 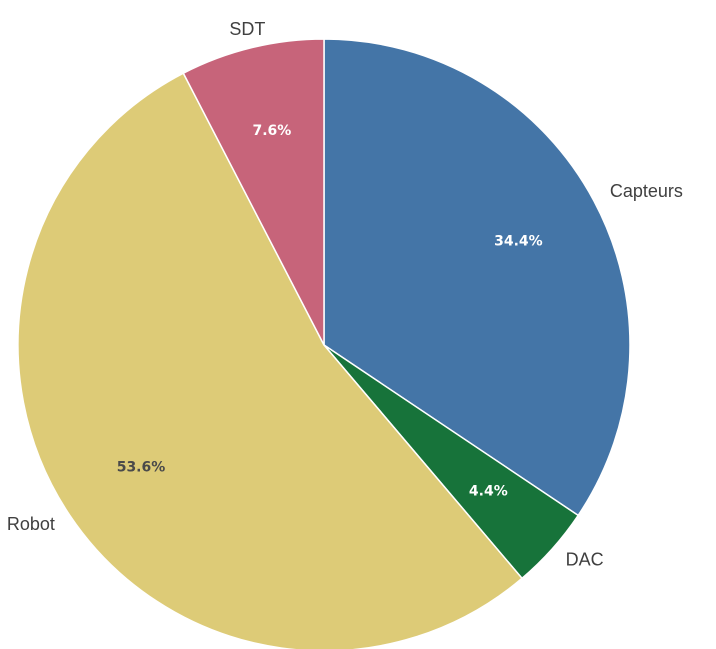 What do you see at coordinates (247, 29) in the screenshot?
I see `pie-category-label-sdt: SDT` at bounding box center [247, 29].